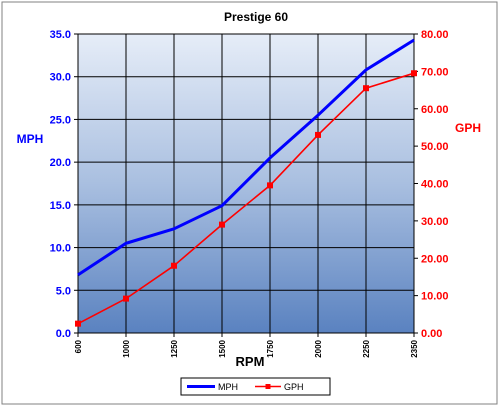 The height and width of the screenshot is (407, 500). What do you see at coordinates (366, 348) in the screenshot?
I see `x-tick-label: 2250` at bounding box center [366, 348].